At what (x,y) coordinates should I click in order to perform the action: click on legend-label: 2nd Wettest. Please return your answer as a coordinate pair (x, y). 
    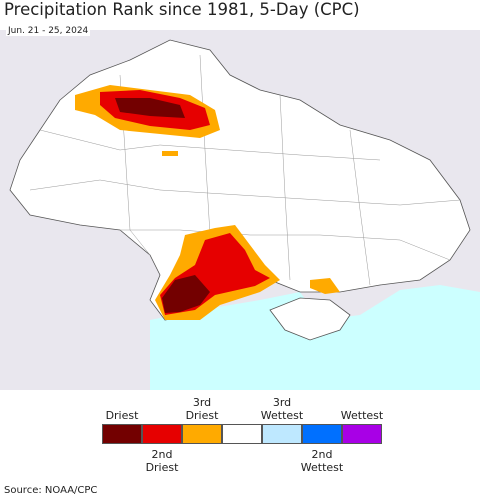
    Looking at the image, I should click on (322, 461).